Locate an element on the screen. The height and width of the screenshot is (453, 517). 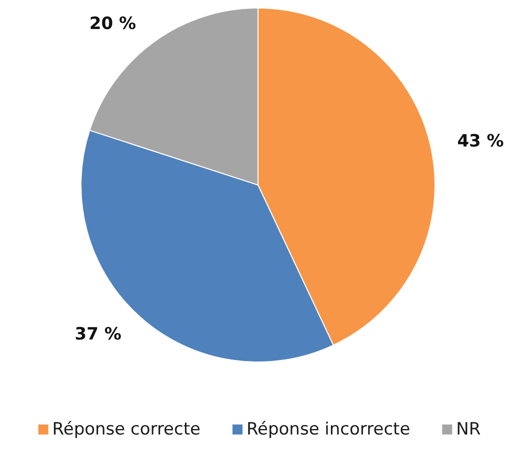
data-label: 43 % is located at coordinates (480, 142).